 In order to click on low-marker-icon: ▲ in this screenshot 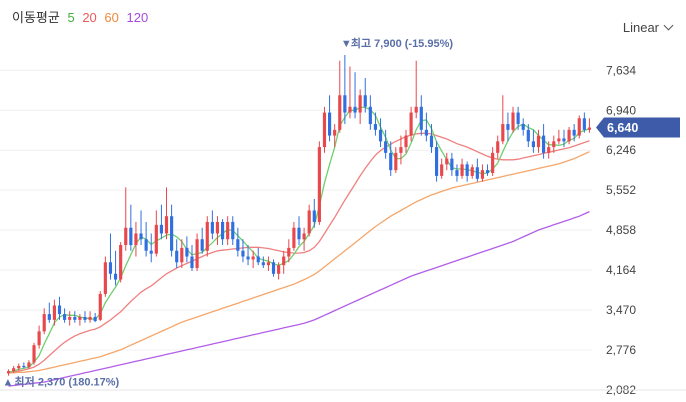, I will do `click(8, 383)`.